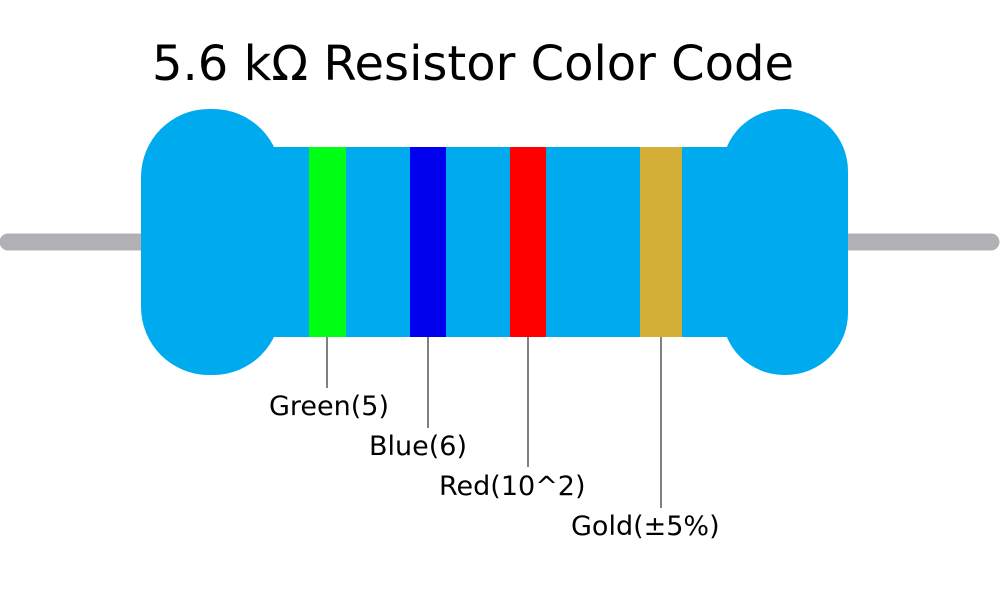  What do you see at coordinates (528, 242) in the screenshot?
I see `band-red` at bounding box center [528, 242].